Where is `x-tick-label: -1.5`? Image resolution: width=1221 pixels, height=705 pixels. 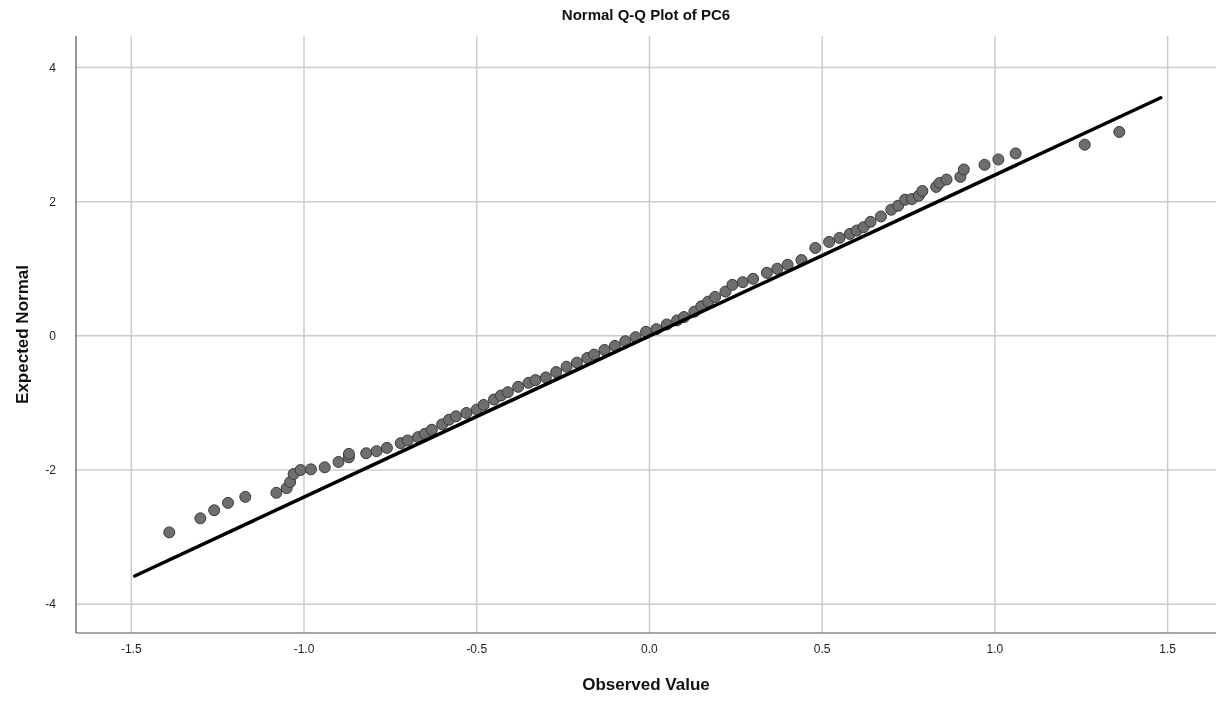 x-tick-label: -1.5 is located at coordinates (131, 649).